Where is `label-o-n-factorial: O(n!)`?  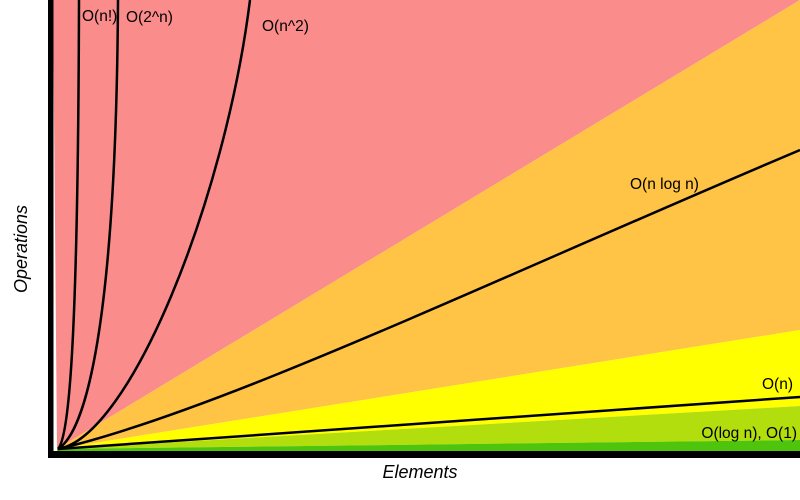 label-o-n-factorial: O(n!) is located at coordinates (99, 16).